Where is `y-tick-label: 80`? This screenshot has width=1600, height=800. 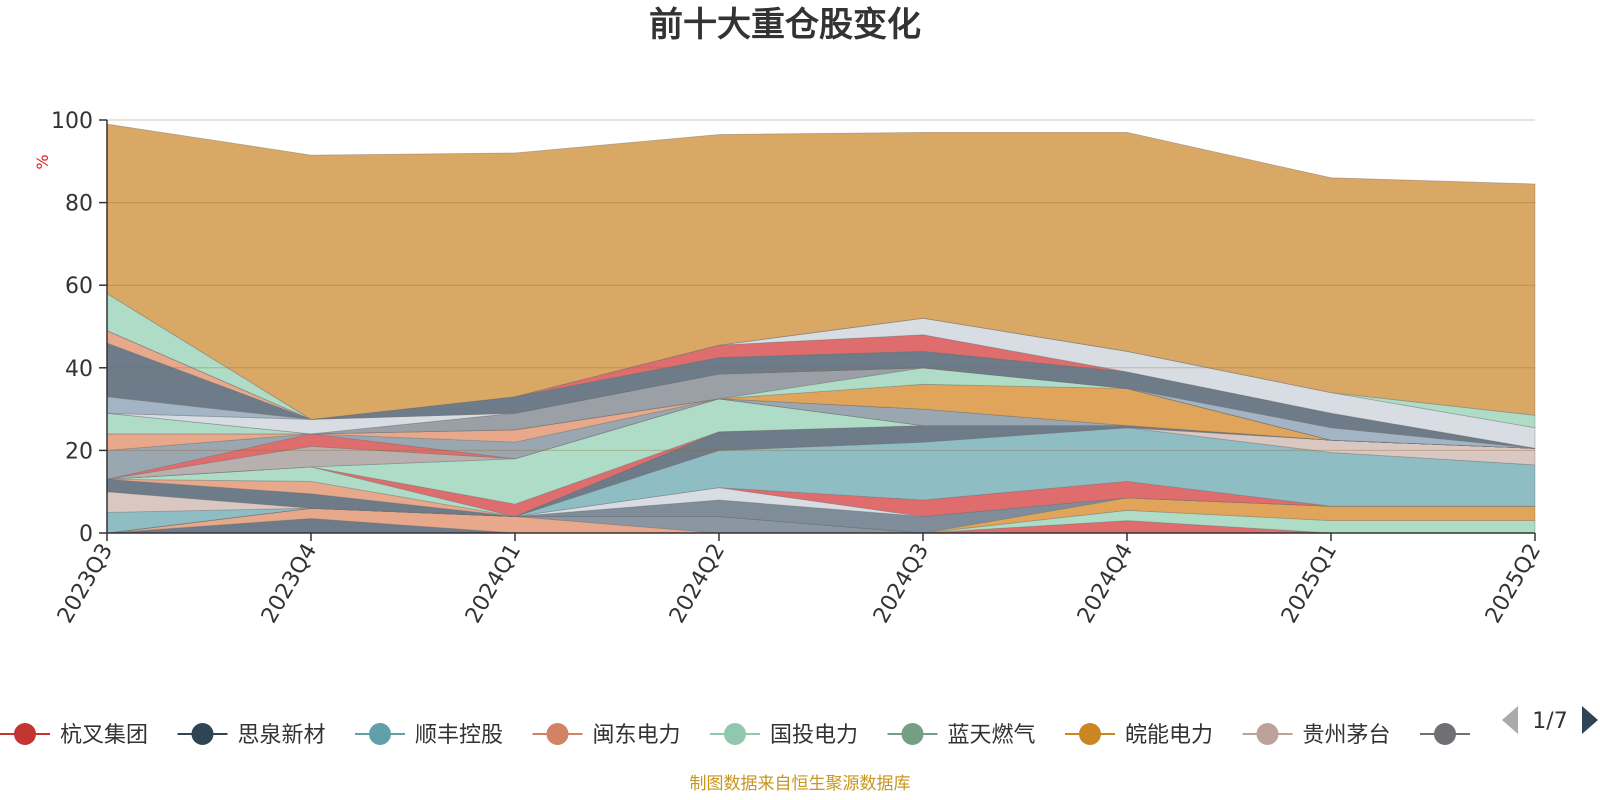 y-tick-label: 80 is located at coordinates (79, 204).